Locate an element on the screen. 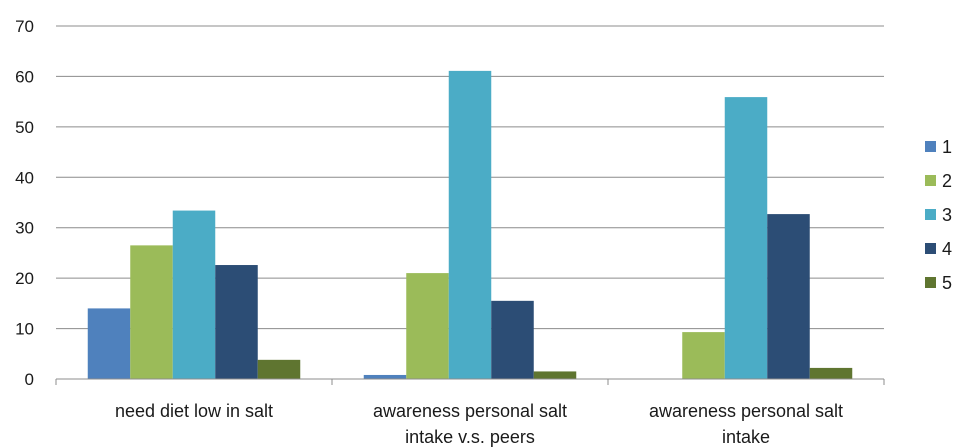 This screenshot has height=448, width=955. category-label: need diet low in salt is located at coordinates (194, 411).